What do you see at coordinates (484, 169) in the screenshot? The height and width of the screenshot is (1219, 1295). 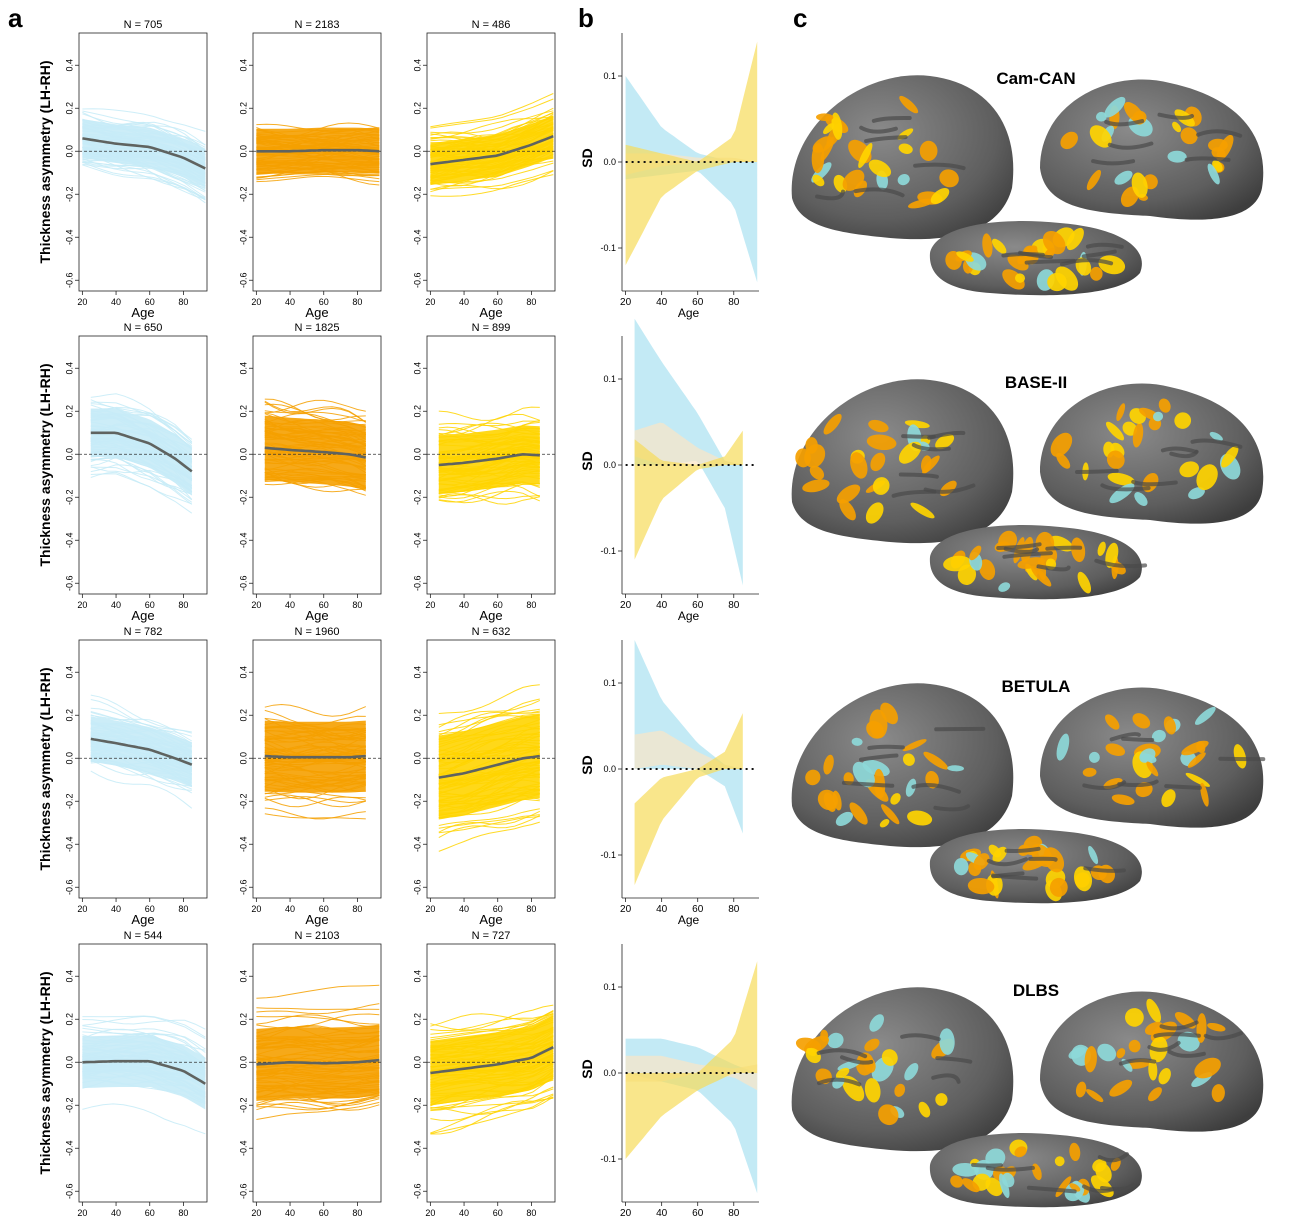 I see `trajectory-panel: N = 486 0.4 0.2 0.0 -0.2 -0.4 -0.620 40 60 80 Age` at bounding box center [484, 169].